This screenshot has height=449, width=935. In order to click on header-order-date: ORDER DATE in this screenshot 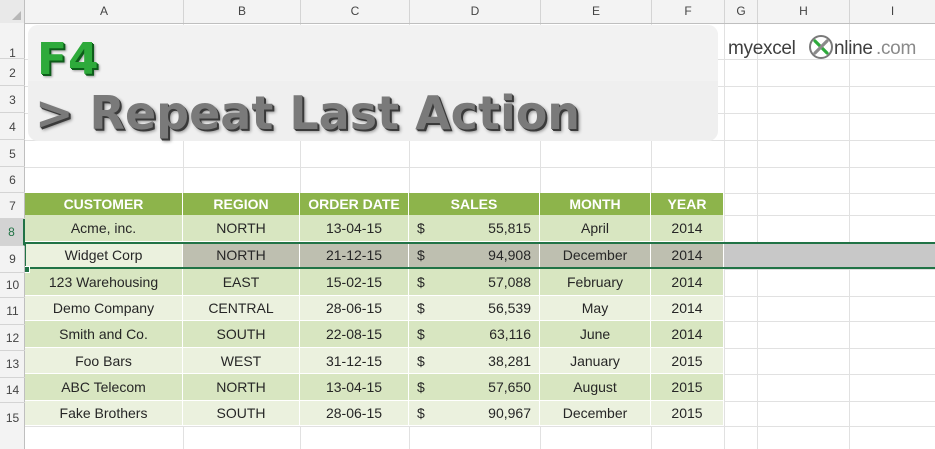, I will do `click(354, 204)`.